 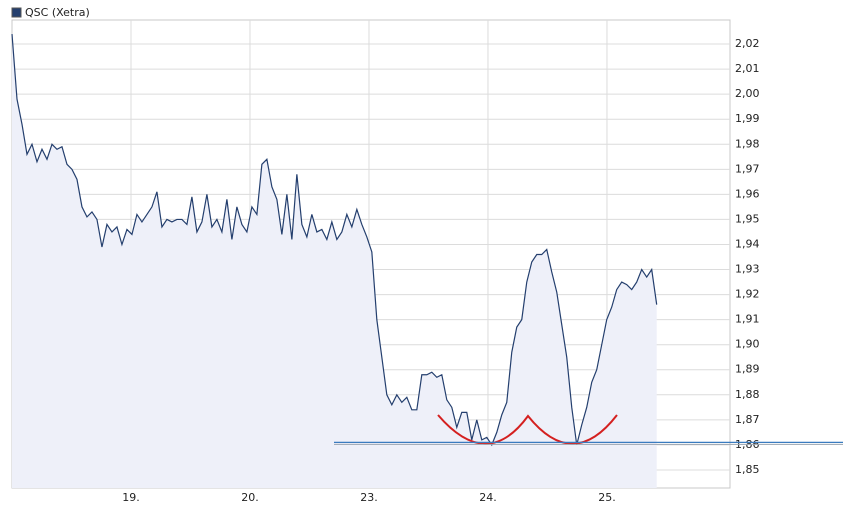 I want to click on y-tick-label: 1,99, so click(x=747, y=118).